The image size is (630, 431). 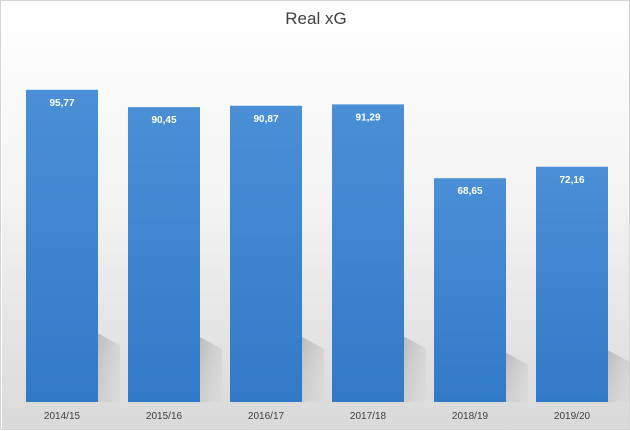 I want to click on x-tick-label: 2014/15, so click(x=62, y=416).